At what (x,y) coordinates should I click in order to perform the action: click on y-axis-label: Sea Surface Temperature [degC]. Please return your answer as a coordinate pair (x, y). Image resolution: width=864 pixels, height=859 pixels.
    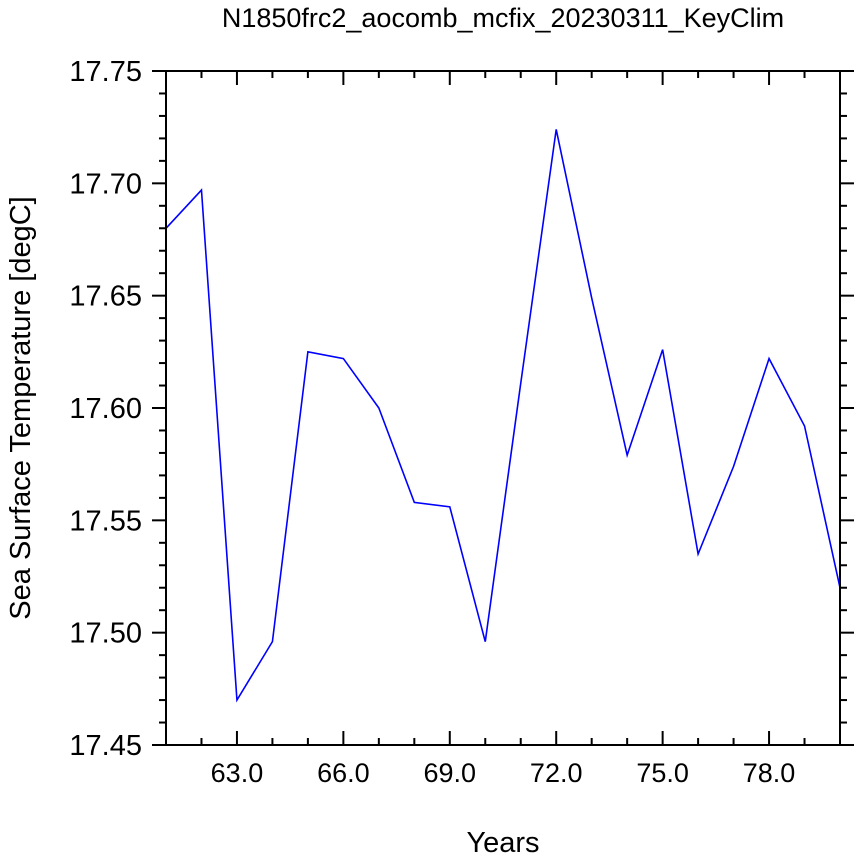
    Looking at the image, I should click on (21, 407).